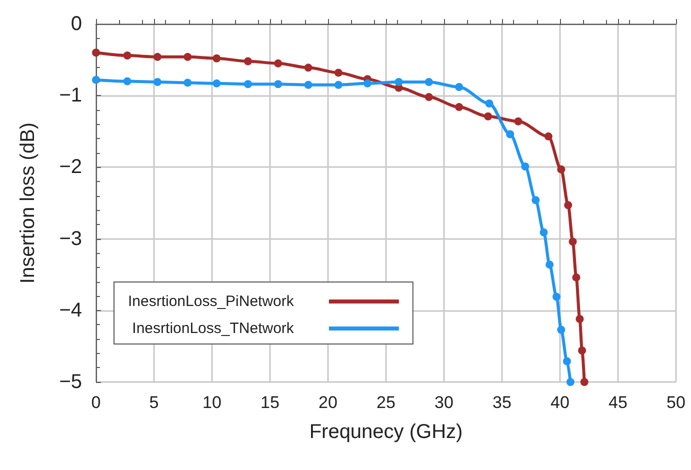 The width and height of the screenshot is (691, 470). Describe the element at coordinates (96, 402) in the screenshot. I see `x-tick-label: 0` at that location.